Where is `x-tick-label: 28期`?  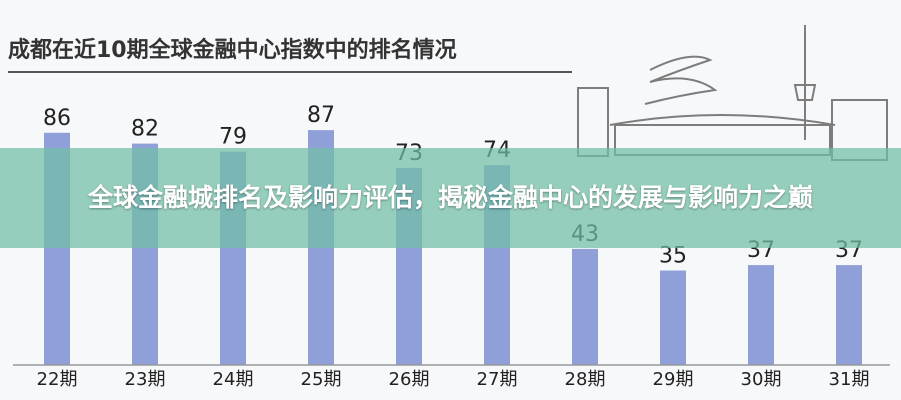
x-tick-label: 28期 is located at coordinates (585, 379).